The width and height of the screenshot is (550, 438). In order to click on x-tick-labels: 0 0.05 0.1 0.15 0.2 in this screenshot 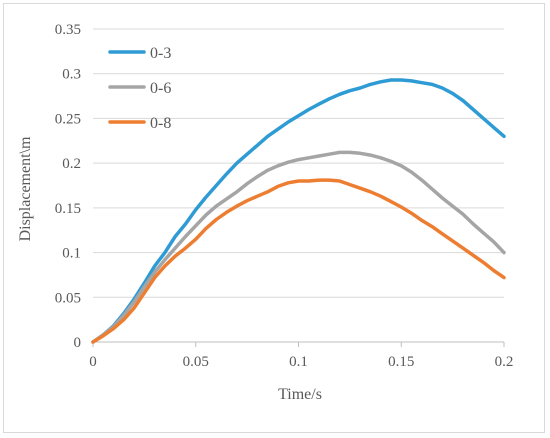, I will do `click(301, 362)`.